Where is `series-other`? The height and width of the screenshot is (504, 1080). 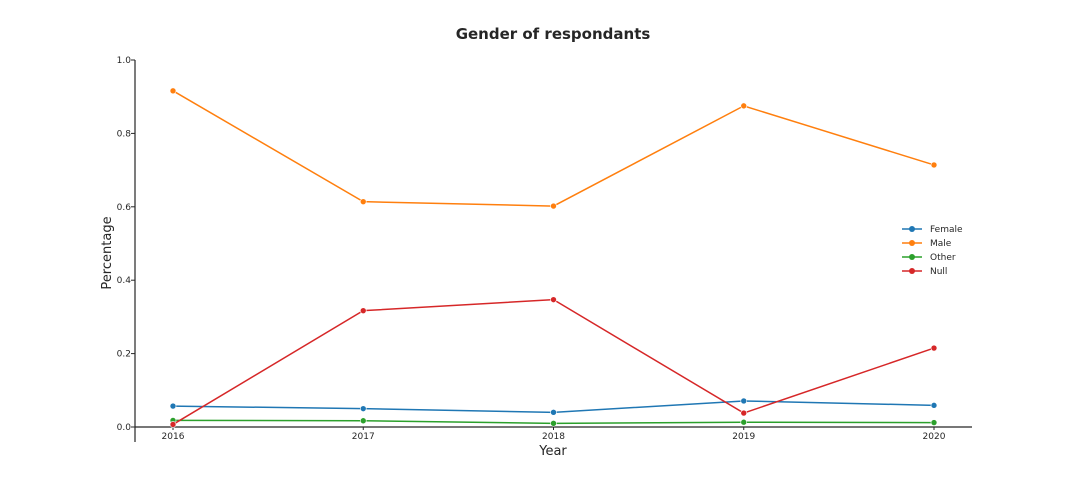 series-other is located at coordinates (553, 422).